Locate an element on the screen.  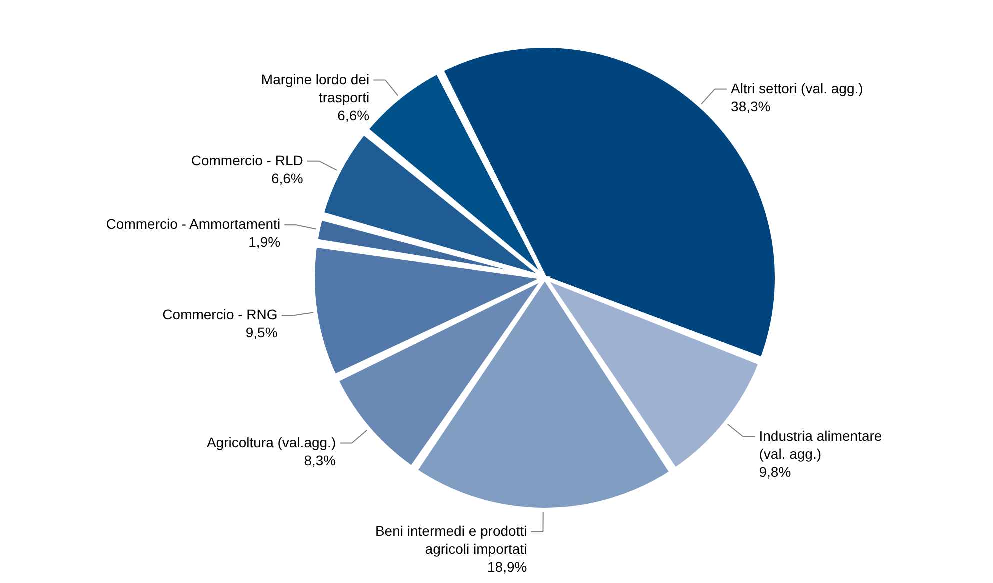
slice-label: Beni intermedi e prodotti agricoli importati is located at coordinates (451, 539).